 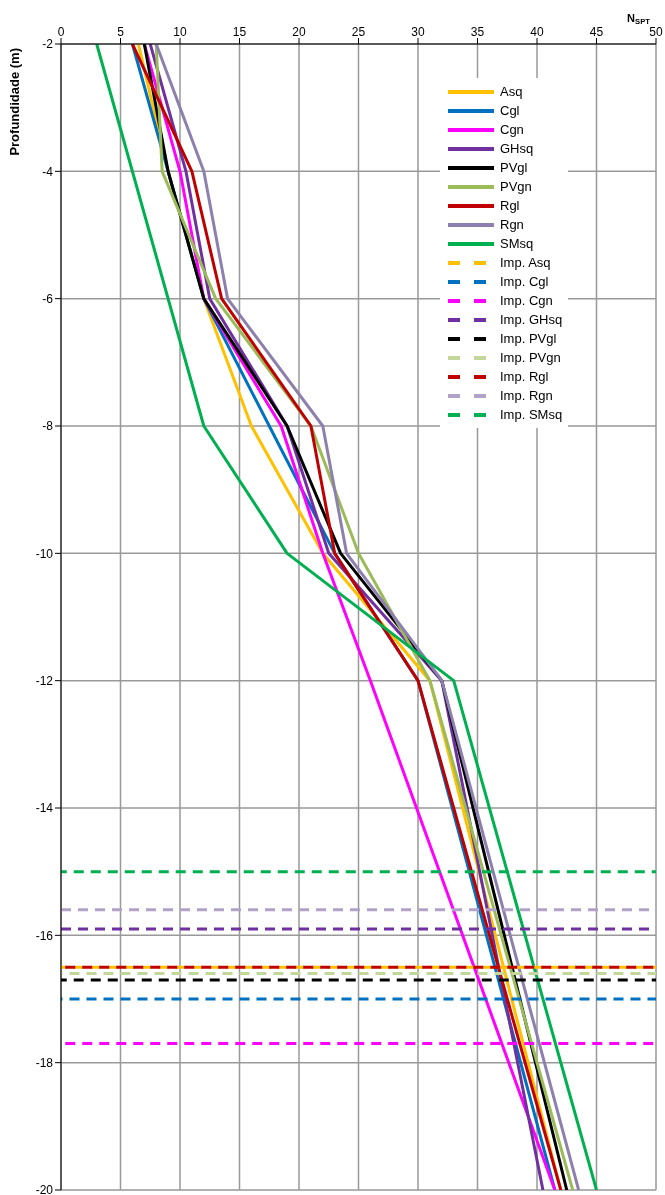 I want to click on legend-label: PVgl, so click(x=514, y=167).